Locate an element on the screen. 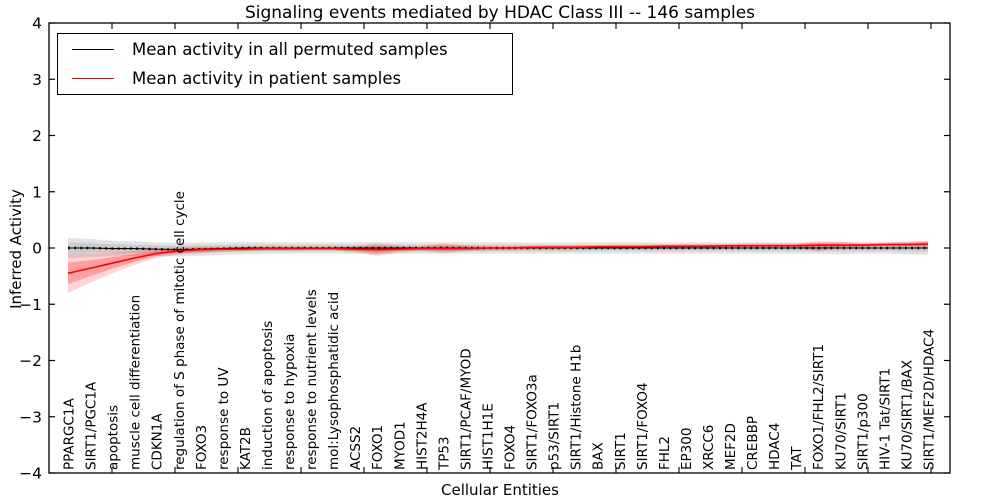 This screenshot has height=500, width=1000. x-tick-label: HIV-1 Tat/SIRT1 is located at coordinates (885, 419).